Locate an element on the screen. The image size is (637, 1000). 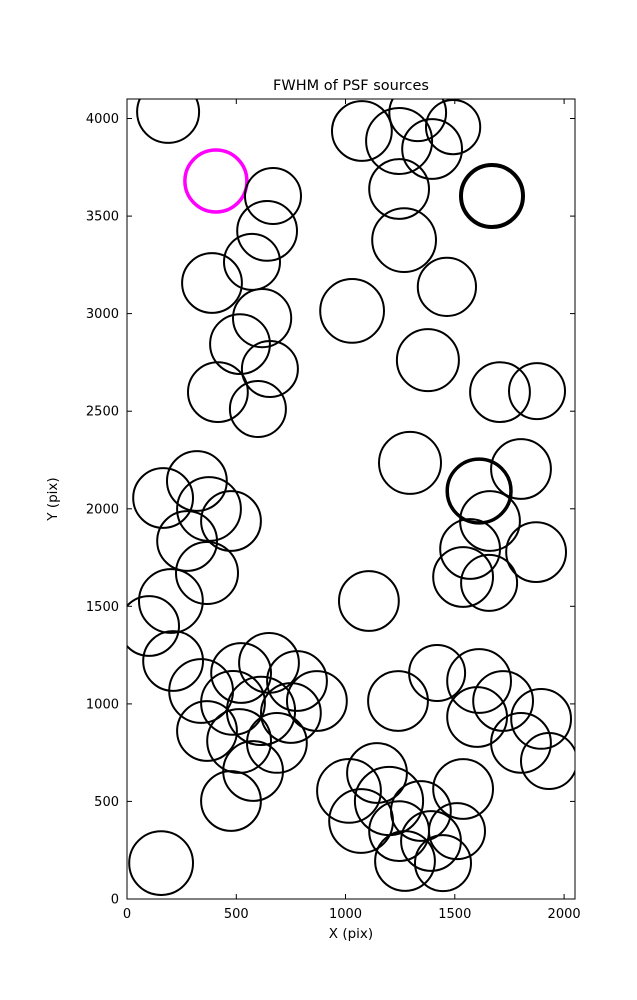
y-tick-label: 1000 is located at coordinates (102, 704).